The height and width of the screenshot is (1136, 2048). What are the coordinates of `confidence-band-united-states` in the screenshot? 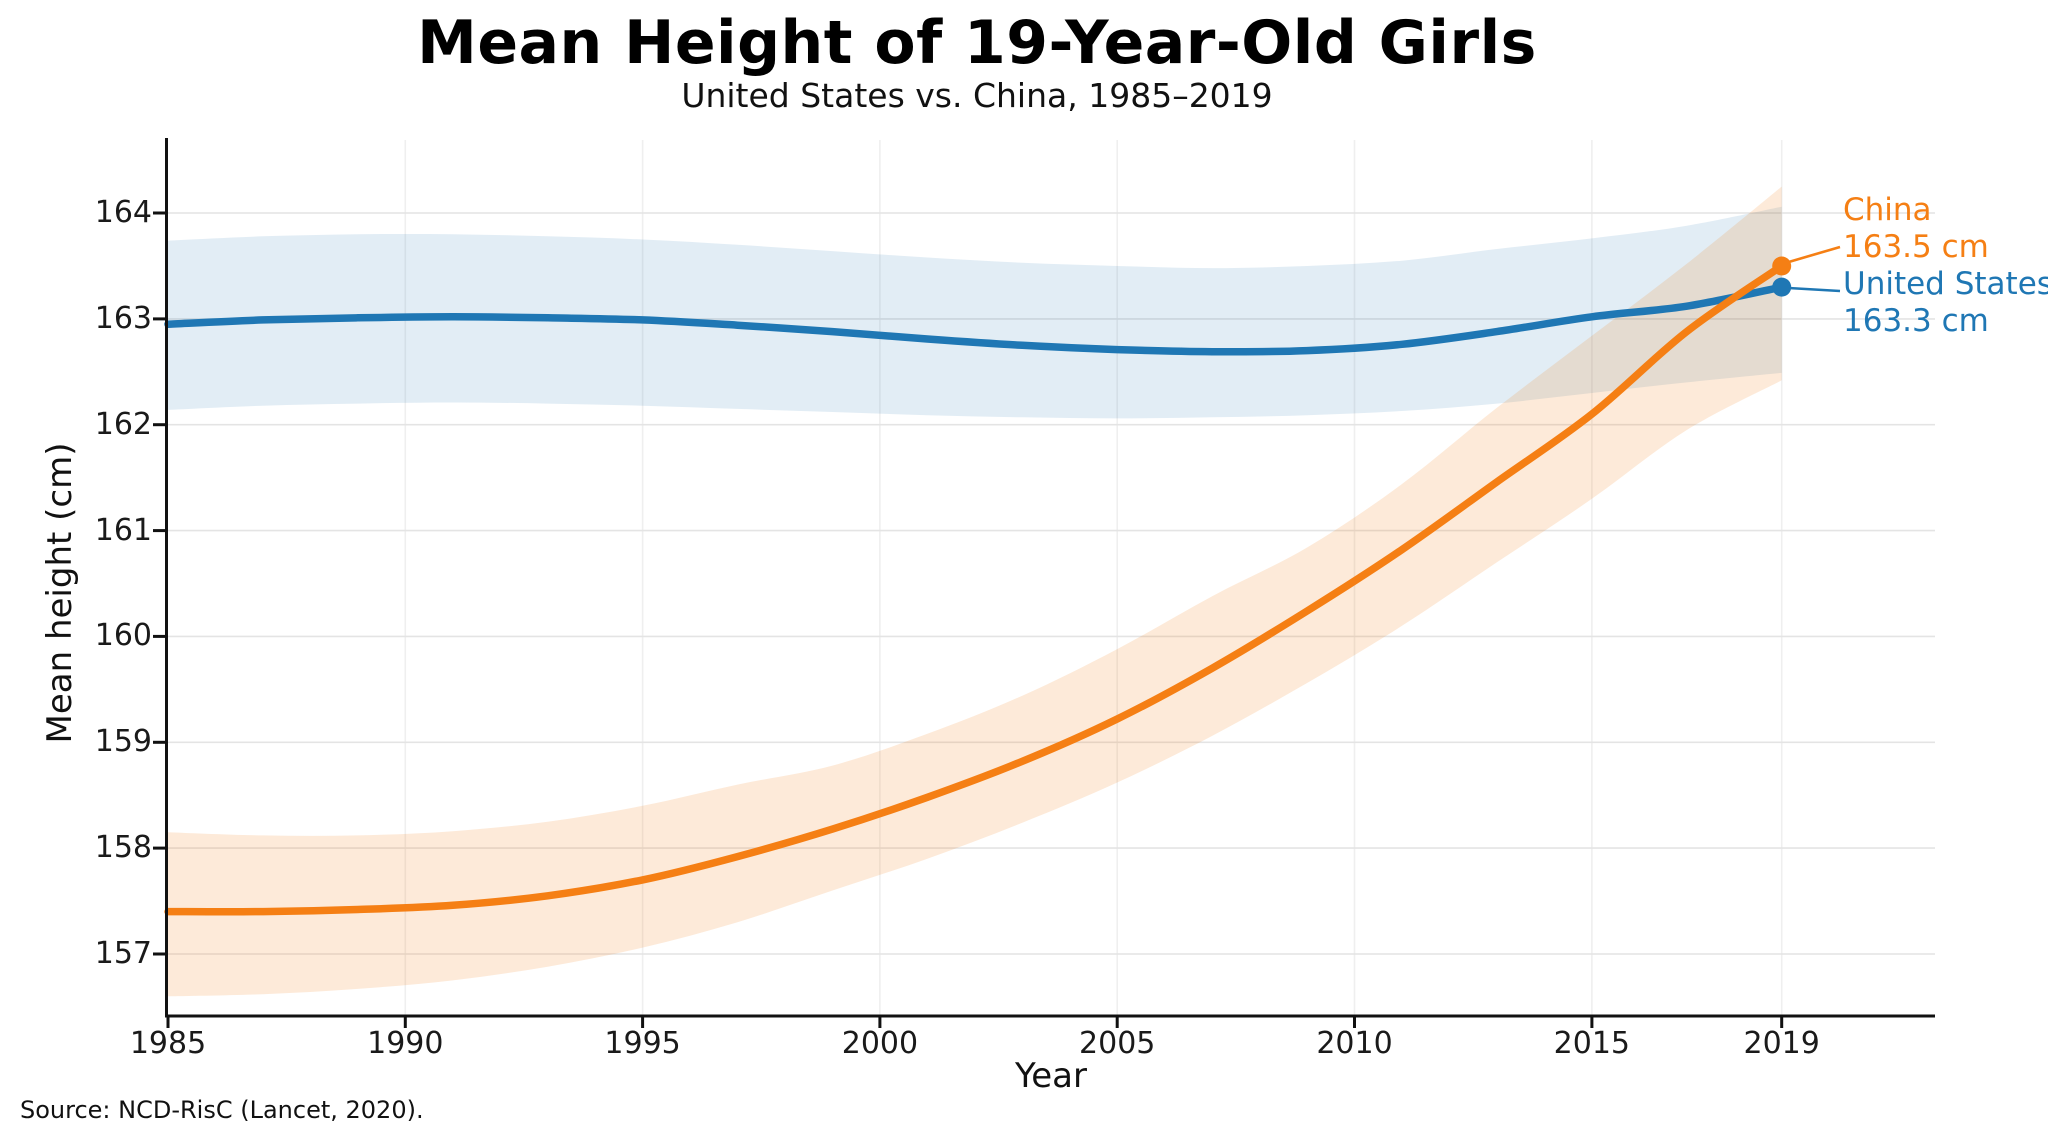 It's located at (975, 312).